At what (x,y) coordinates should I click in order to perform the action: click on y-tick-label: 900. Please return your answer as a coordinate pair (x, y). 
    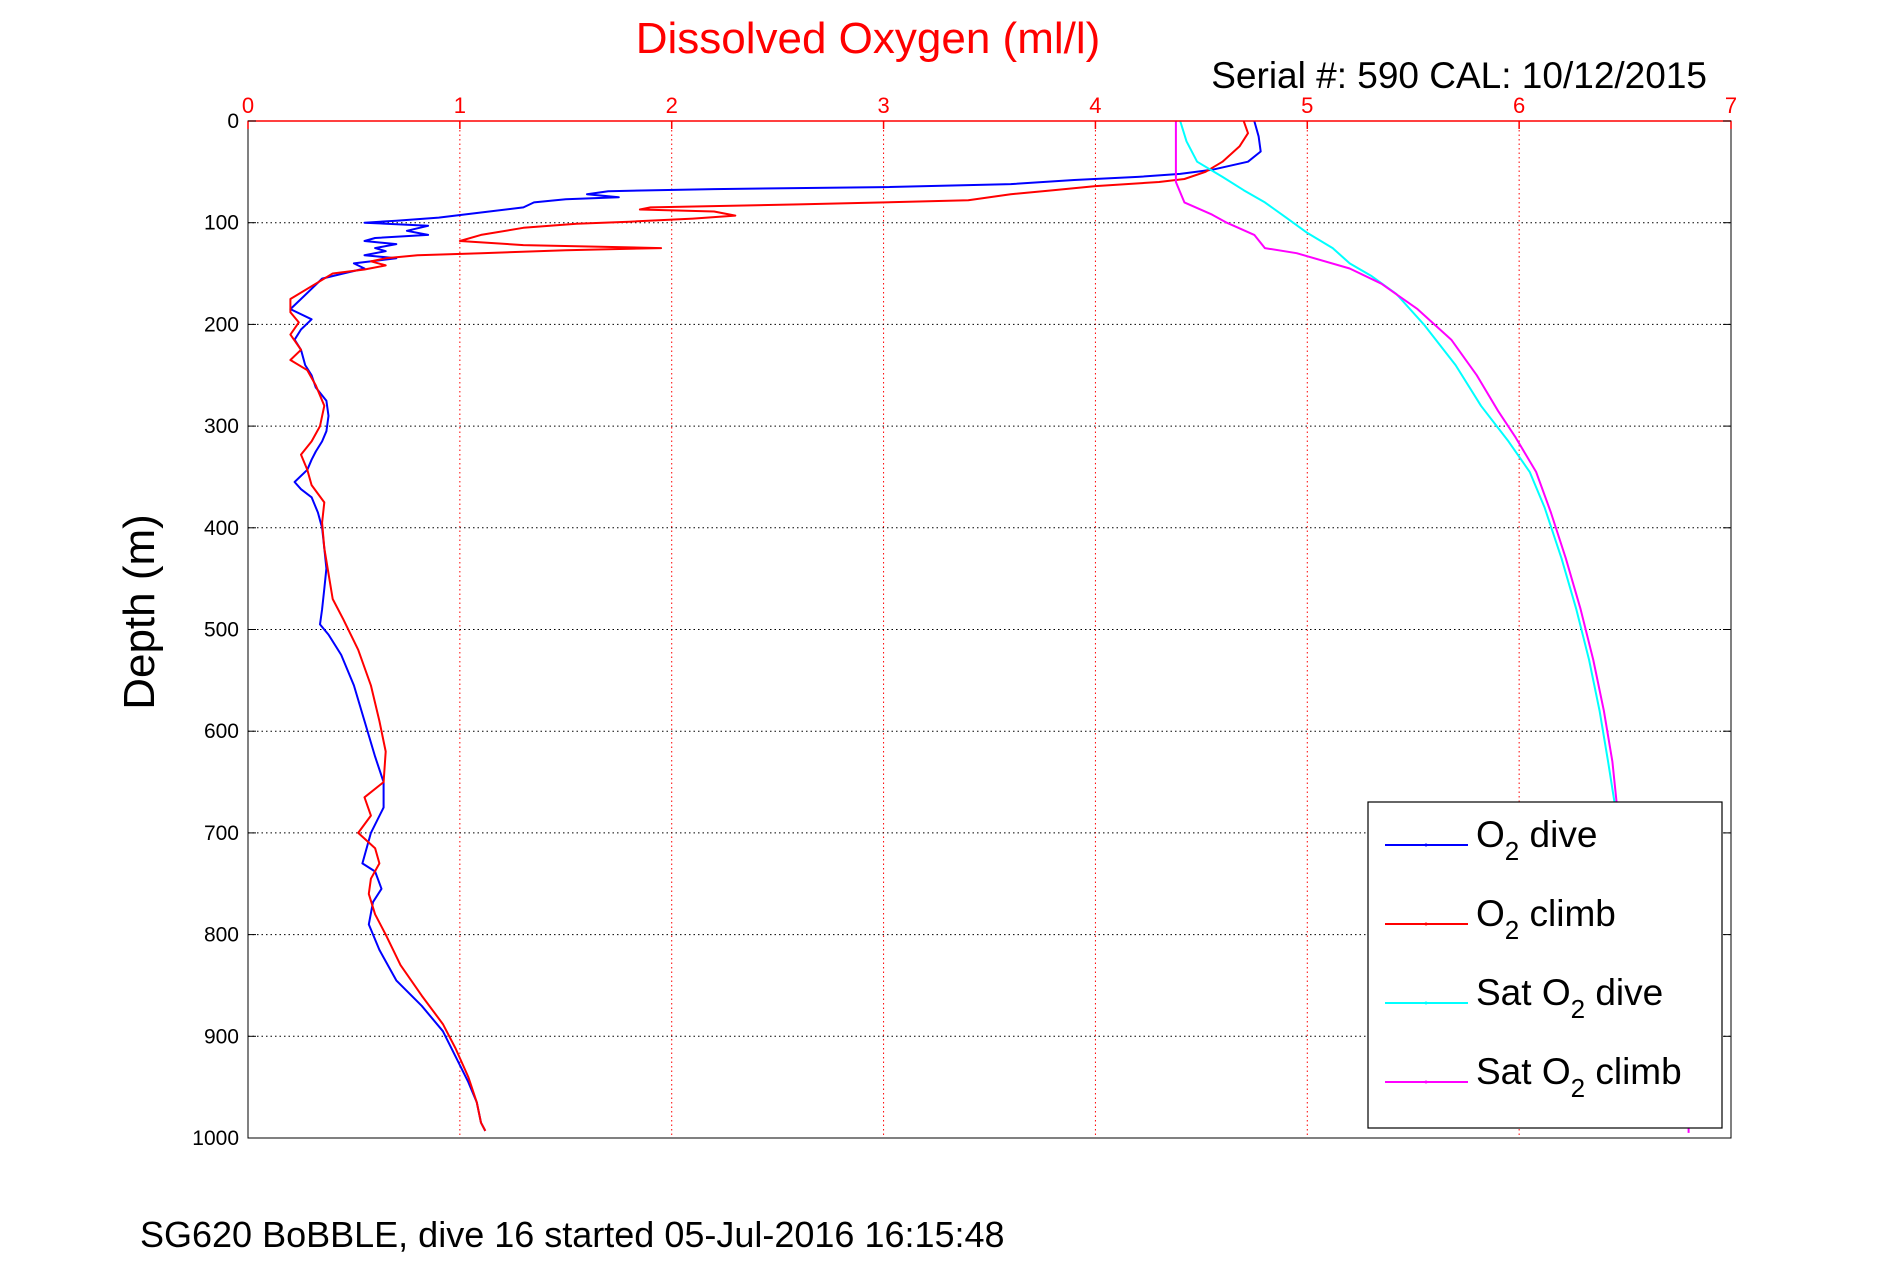
    Looking at the image, I should click on (221, 1036).